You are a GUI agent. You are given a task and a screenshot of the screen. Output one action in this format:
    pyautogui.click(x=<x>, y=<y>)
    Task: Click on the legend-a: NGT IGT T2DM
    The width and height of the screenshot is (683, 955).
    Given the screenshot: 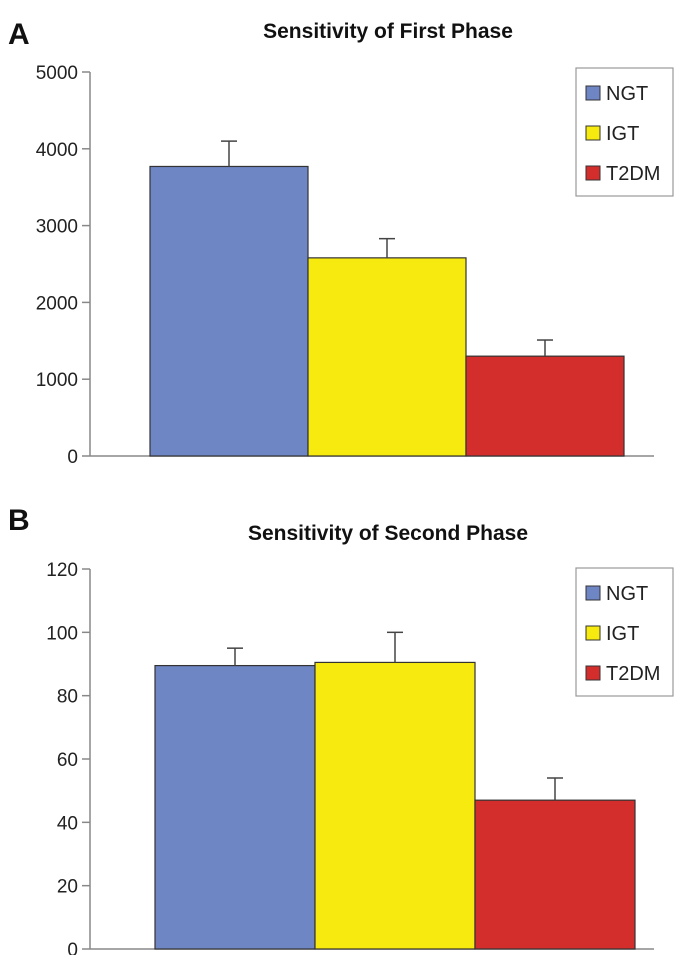 What is the action you would take?
    pyautogui.click(x=624, y=132)
    